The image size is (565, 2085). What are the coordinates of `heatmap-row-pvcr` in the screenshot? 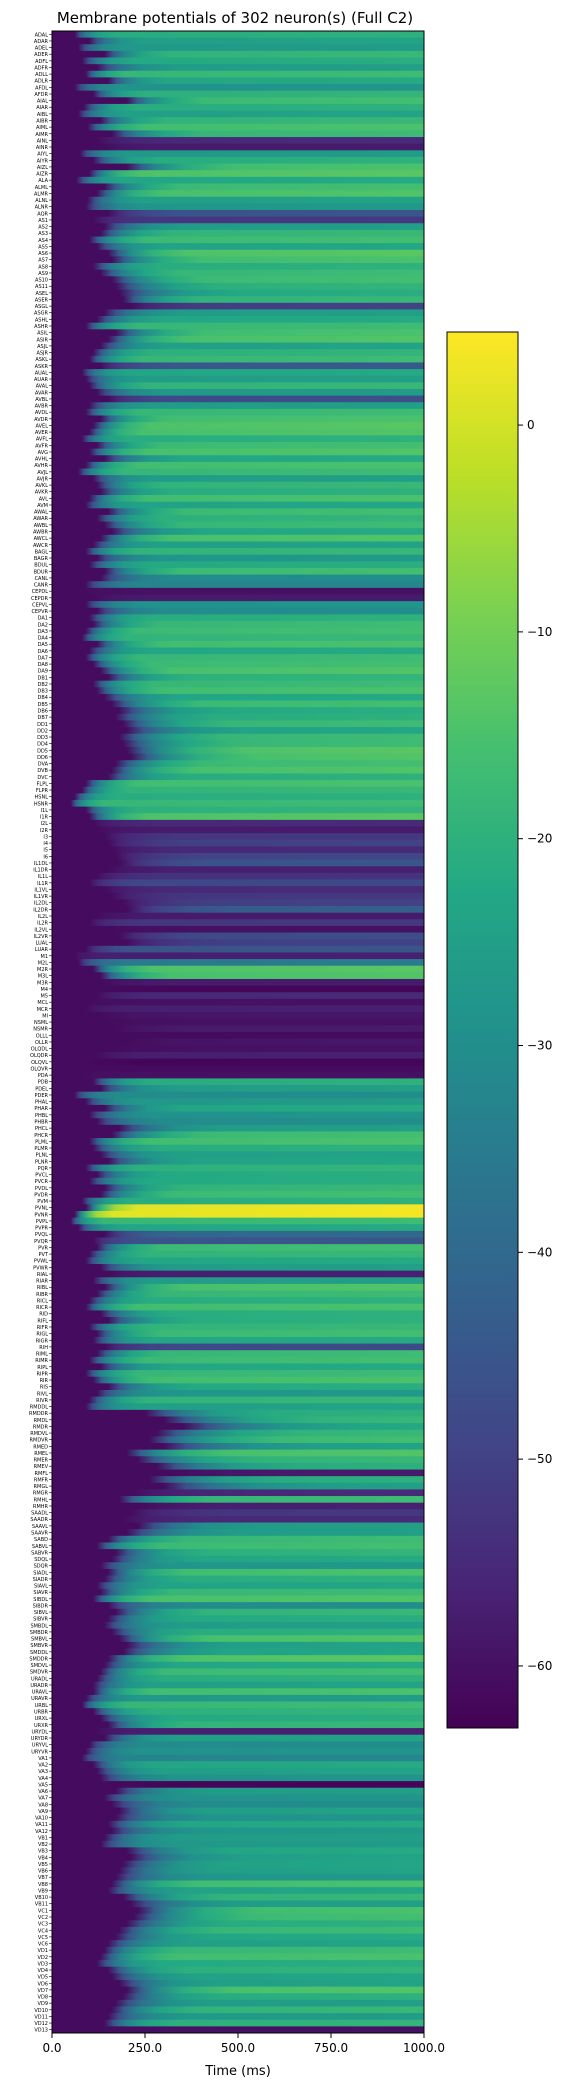 It's located at (238, 1181).